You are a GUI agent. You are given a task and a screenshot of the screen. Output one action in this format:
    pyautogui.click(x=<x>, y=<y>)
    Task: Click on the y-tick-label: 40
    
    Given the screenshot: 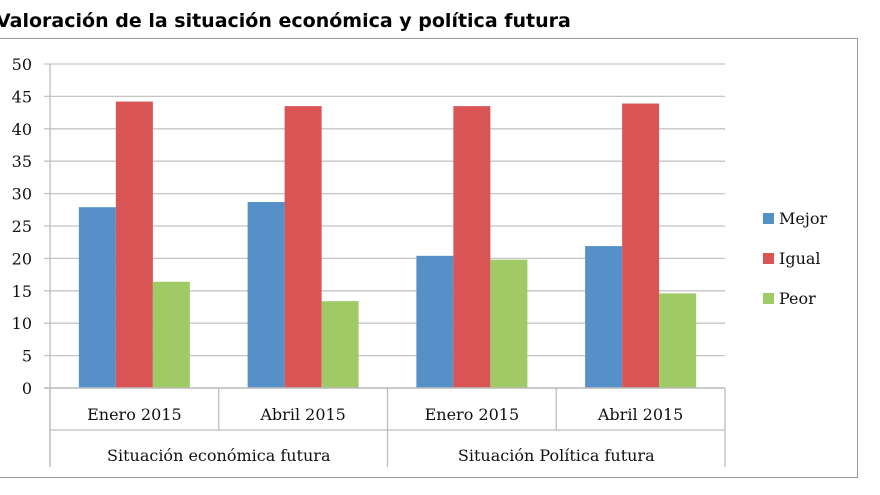 What is the action you would take?
    pyautogui.click(x=22, y=129)
    